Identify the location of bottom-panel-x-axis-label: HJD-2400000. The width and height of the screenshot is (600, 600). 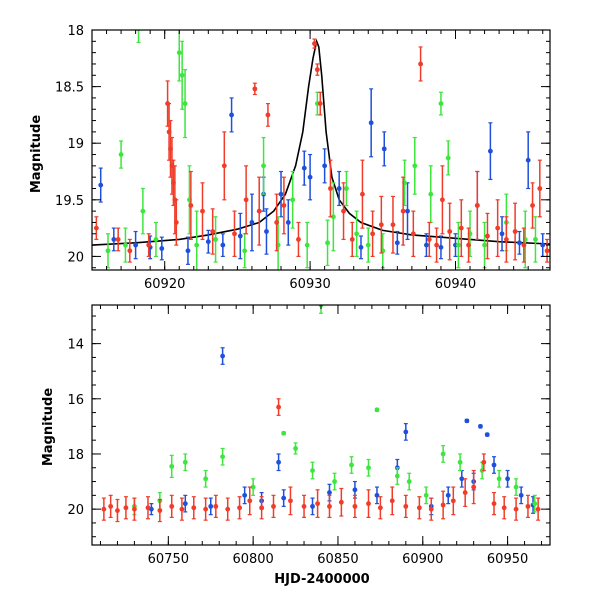
(321, 579).